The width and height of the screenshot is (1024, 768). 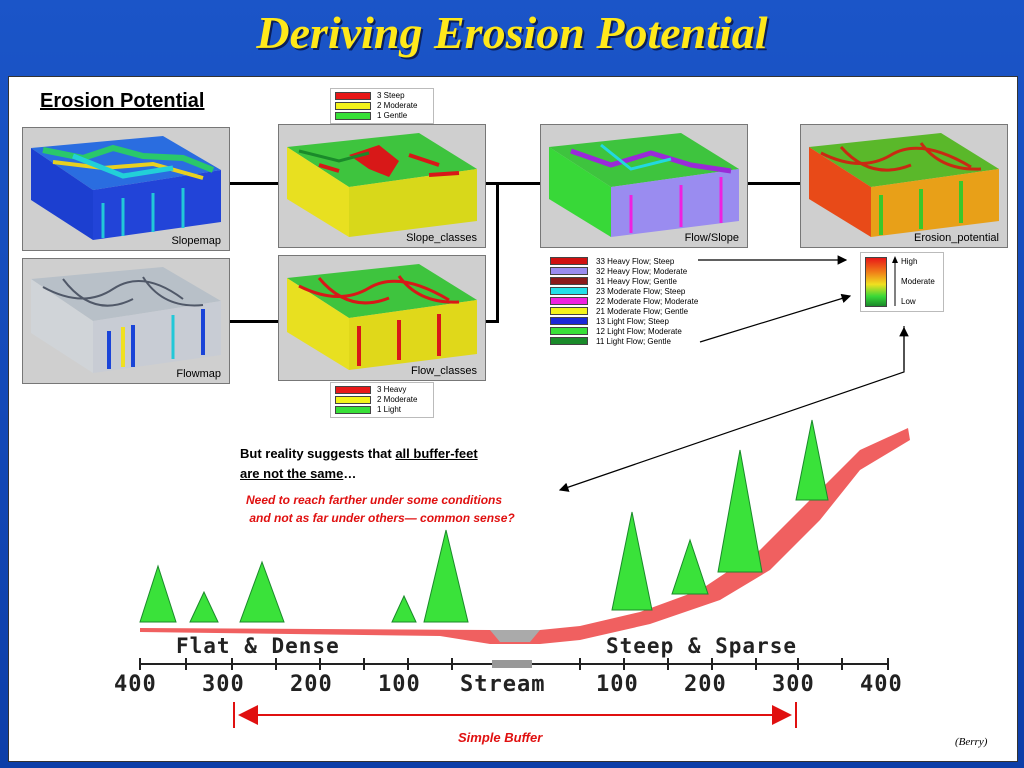 I want to click on flow-slope-terrain, so click(x=644, y=185).